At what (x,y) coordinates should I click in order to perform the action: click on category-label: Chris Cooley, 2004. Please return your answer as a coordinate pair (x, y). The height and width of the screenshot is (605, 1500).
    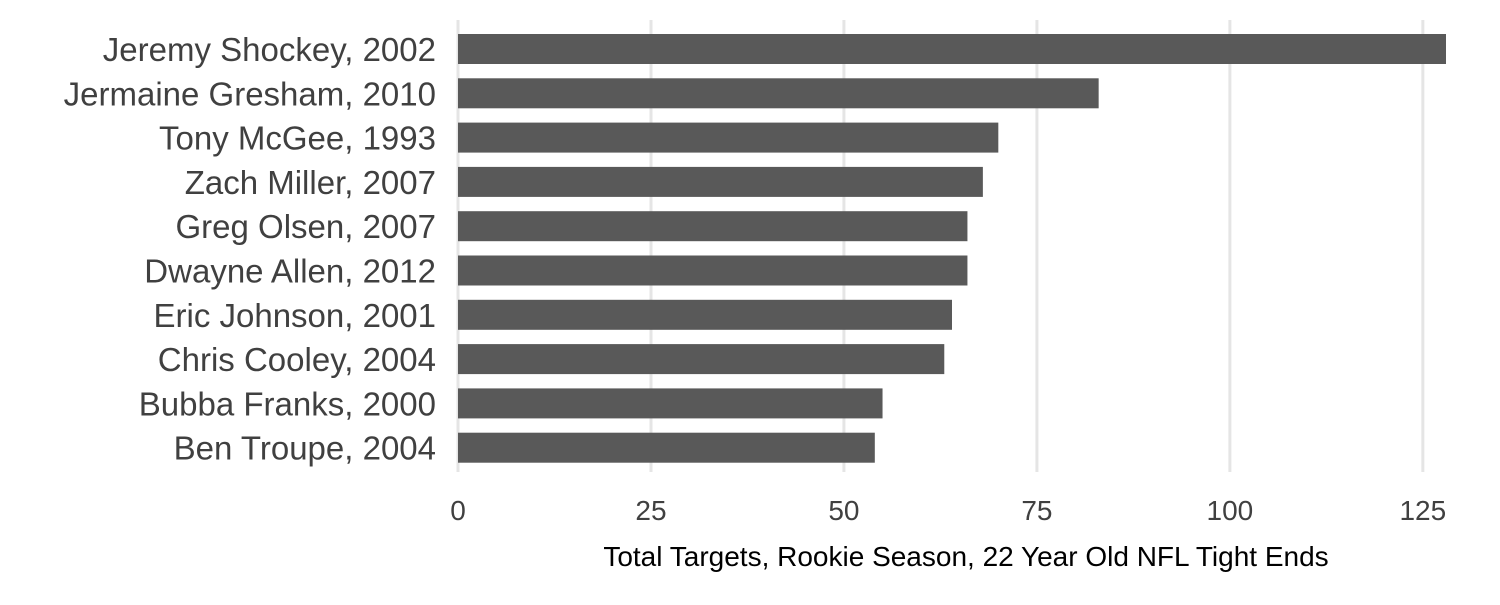
    Looking at the image, I should click on (297, 359).